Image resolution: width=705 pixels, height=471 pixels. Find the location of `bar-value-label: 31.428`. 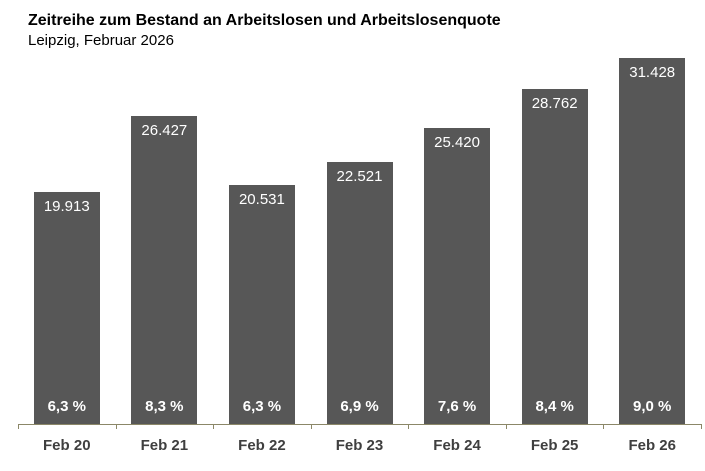

bar-value-label: 31.428 is located at coordinates (652, 72).